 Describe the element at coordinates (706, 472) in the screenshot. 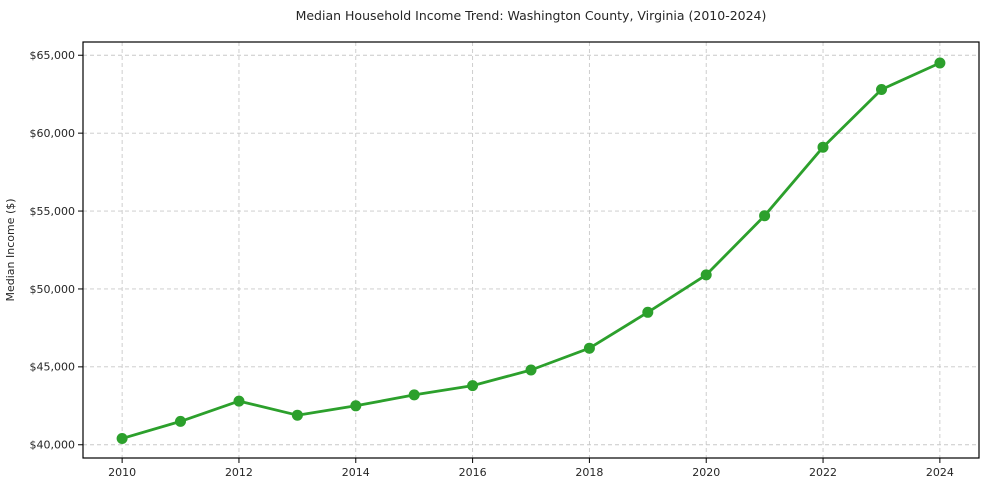

I see `x-tick-label: 2020` at that location.